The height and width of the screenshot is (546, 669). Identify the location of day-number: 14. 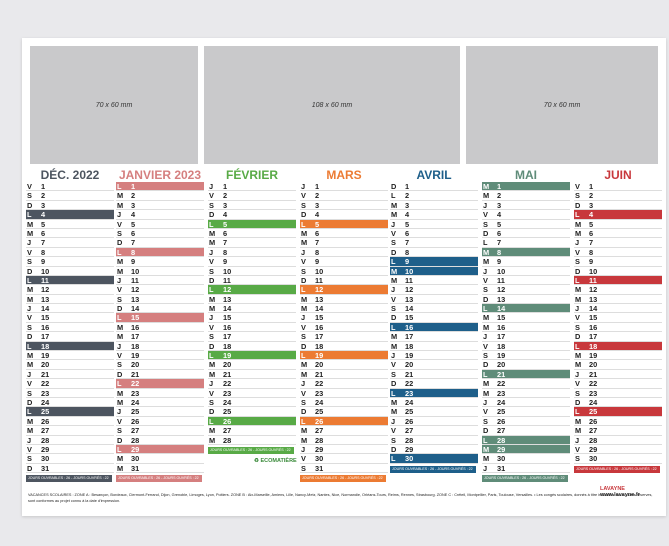
(227, 309).